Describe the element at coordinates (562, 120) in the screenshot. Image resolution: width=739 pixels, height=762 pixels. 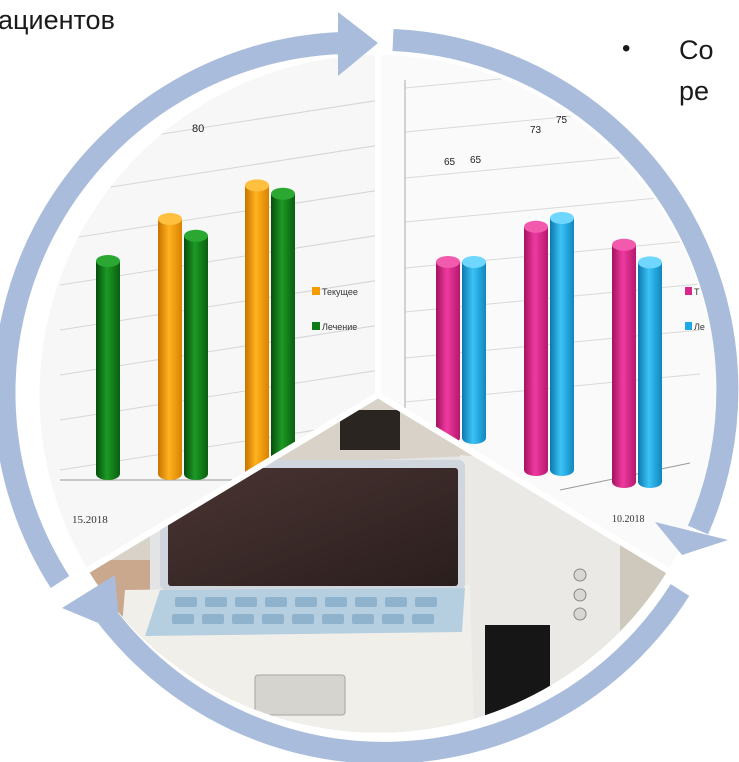
I see `right-chart-data-label-4: 75` at that location.